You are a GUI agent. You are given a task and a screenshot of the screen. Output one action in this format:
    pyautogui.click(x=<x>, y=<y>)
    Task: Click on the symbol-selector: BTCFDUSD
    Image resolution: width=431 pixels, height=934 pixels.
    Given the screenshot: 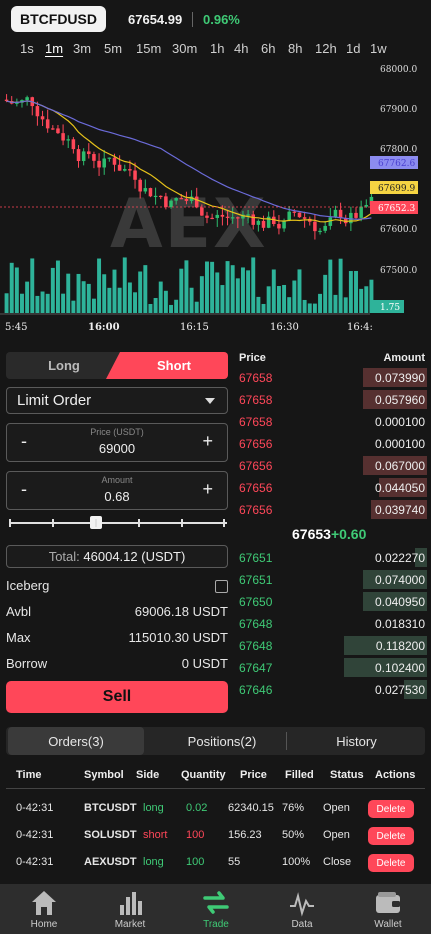 What is the action you would take?
    pyautogui.click(x=58, y=19)
    